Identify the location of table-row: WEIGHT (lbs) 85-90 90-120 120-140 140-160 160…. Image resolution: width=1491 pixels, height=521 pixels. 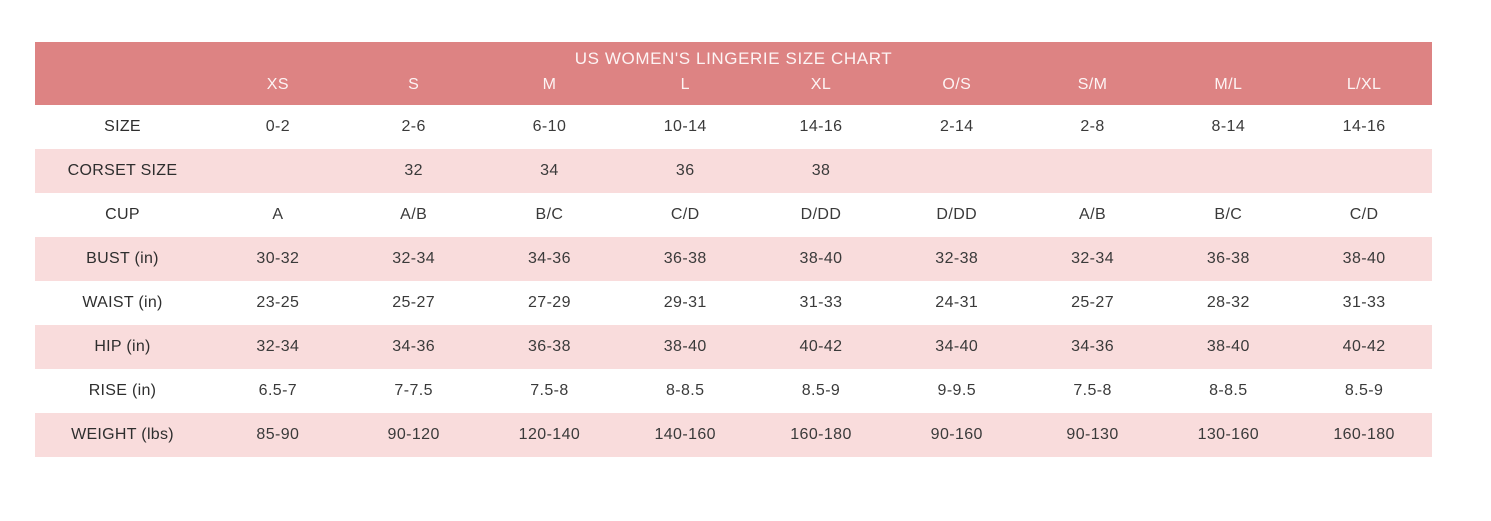
(733, 435).